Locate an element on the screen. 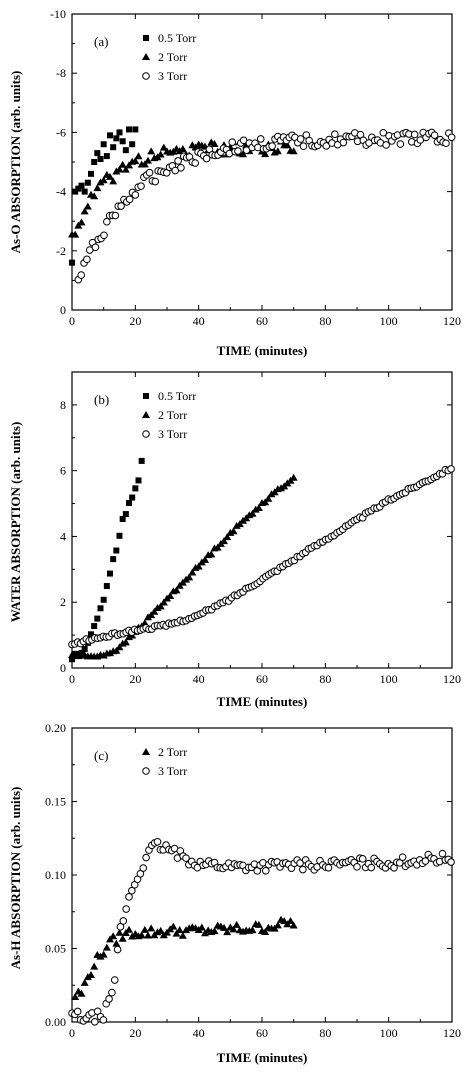 This screenshot has width=474, height=1080. x-tick-label: 120 is located at coordinates (452, 1033).